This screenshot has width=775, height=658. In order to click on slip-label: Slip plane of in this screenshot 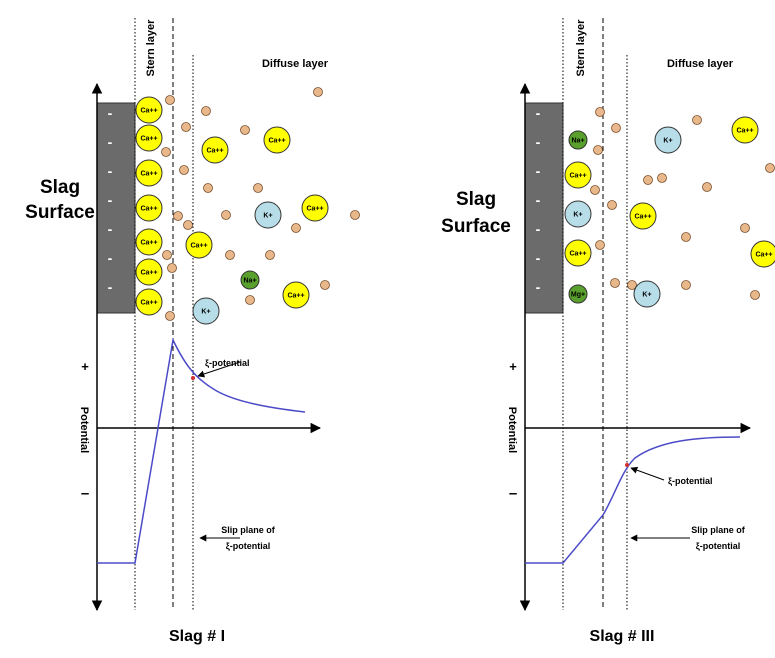, I will do `click(248, 530)`.